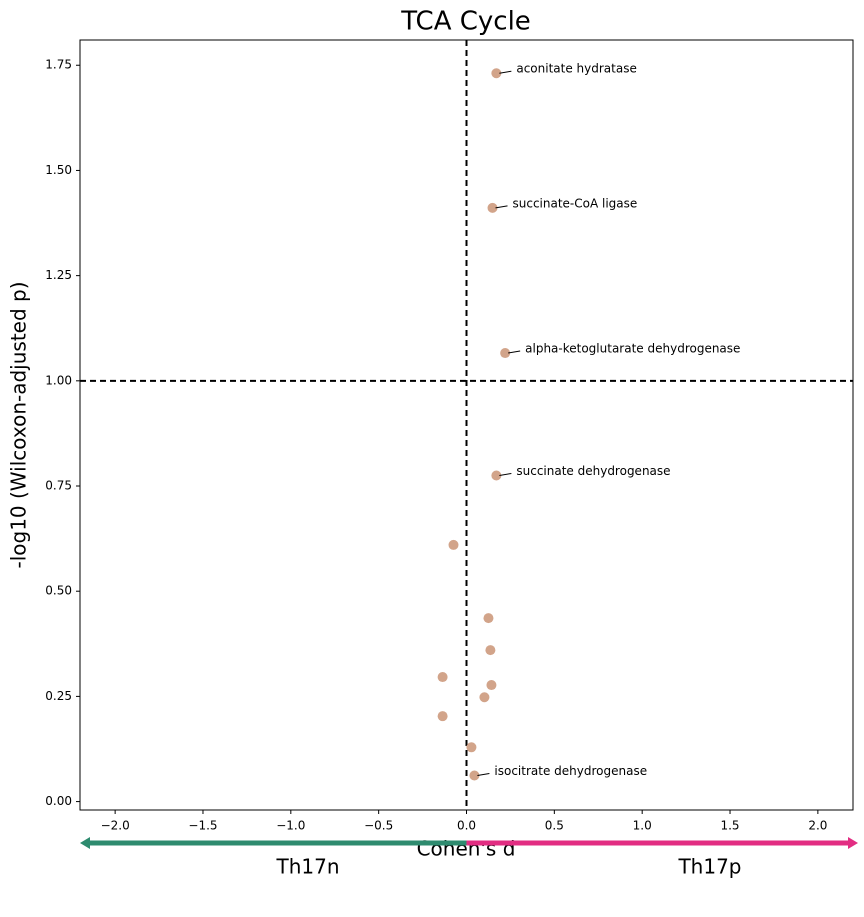 The image size is (864, 917). I want to click on point-label: succinate-CoA ligase, so click(575, 203).